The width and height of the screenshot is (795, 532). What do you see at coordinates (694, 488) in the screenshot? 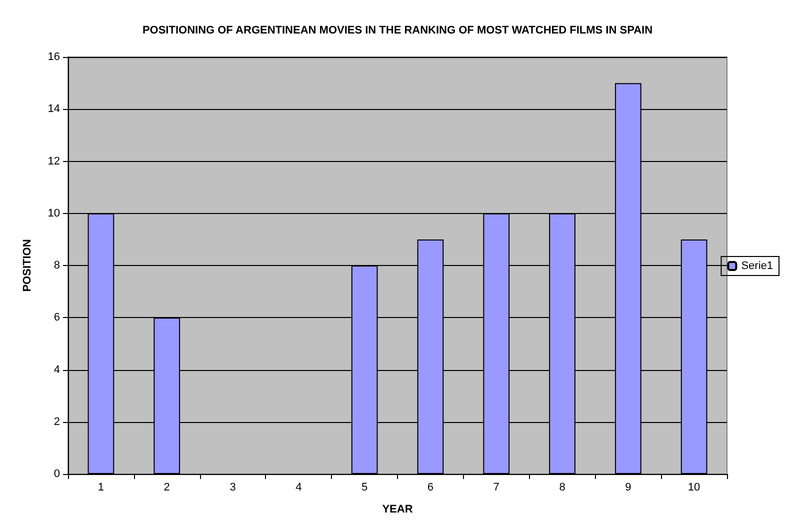
I see `x-tick-label: 10` at bounding box center [694, 488].